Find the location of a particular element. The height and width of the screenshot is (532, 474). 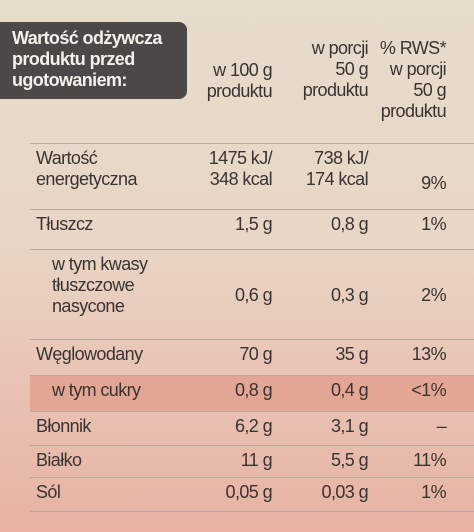

text-line: ugotowaniem: is located at coordinates (69, 80).